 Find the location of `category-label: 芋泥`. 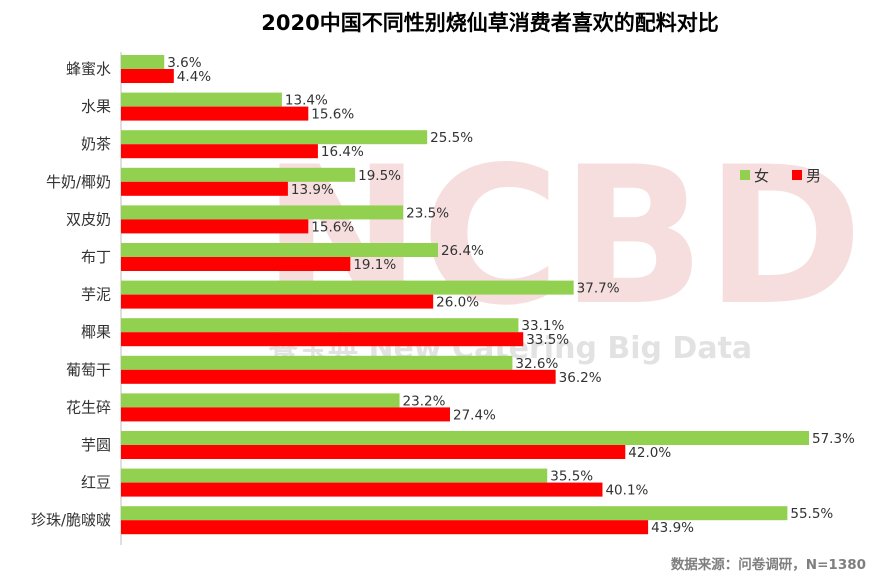

category-label: 芋泥 is located at coordinates (96, 295).